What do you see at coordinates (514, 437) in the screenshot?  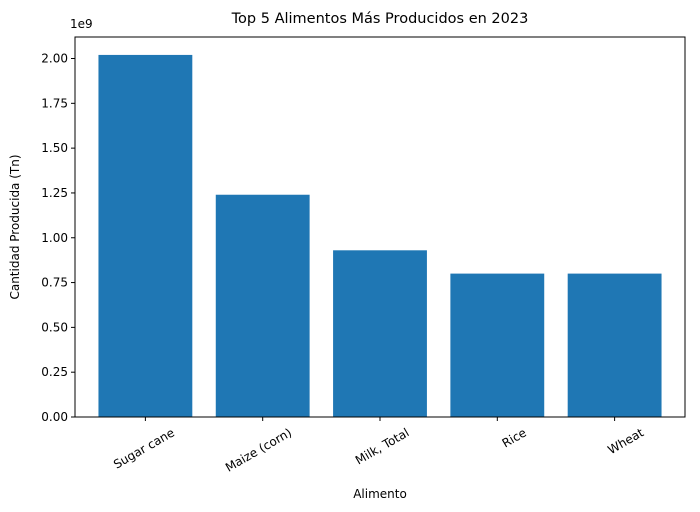 I see `x-tick-label: Rice` at bounding box center [514, 437].